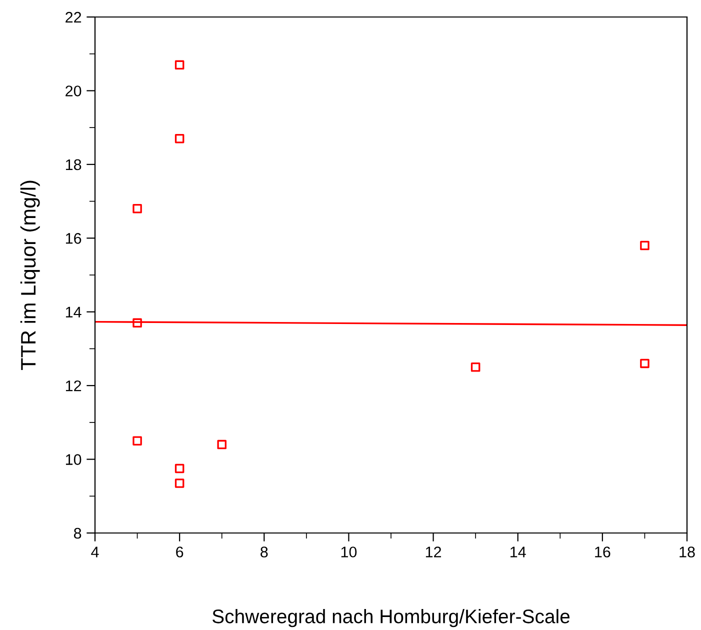  What do you see at coordinates (74, 238) in the screenshot?
I see `y-tick-label: 16` at bounding box center [74, 238].